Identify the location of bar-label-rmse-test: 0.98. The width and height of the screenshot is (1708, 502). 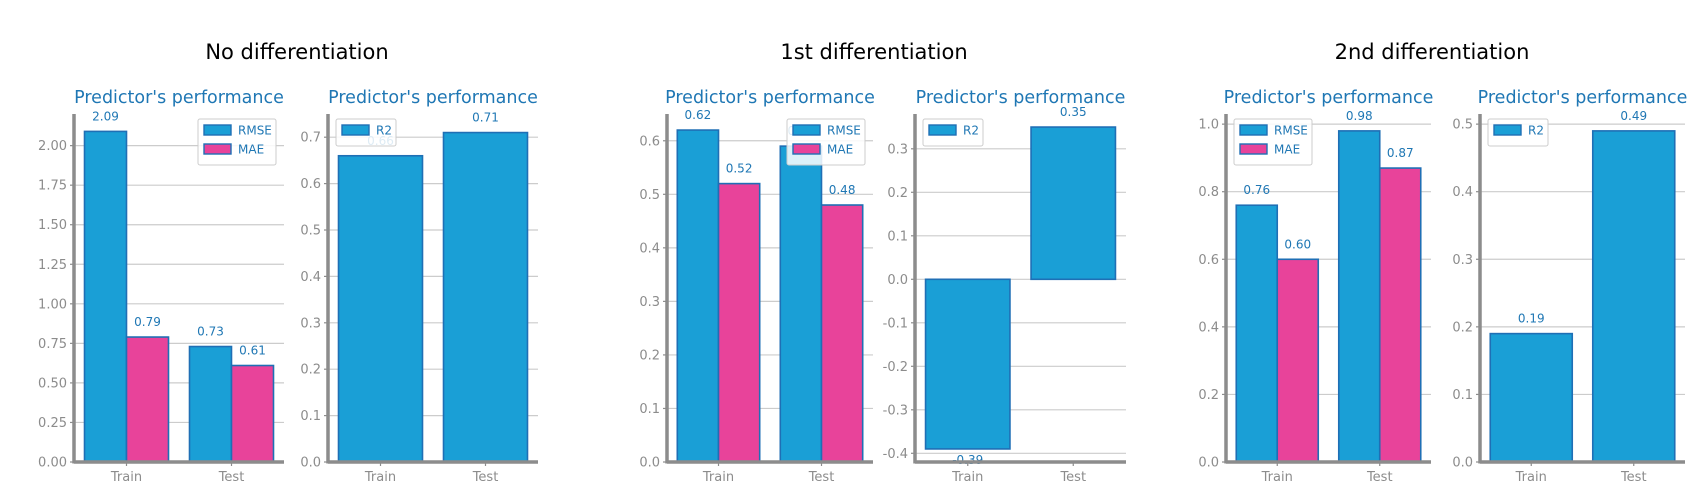
(1359, 116).